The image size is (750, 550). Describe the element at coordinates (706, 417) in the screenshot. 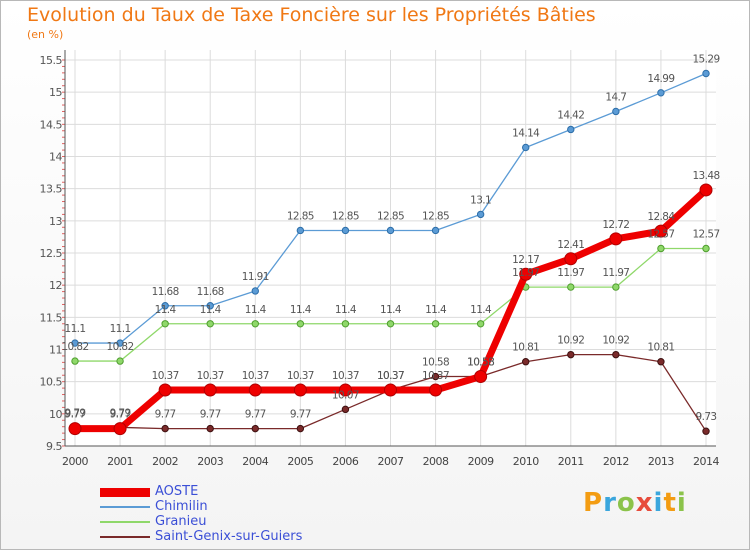

I see `data-label: 9.73` at that location.